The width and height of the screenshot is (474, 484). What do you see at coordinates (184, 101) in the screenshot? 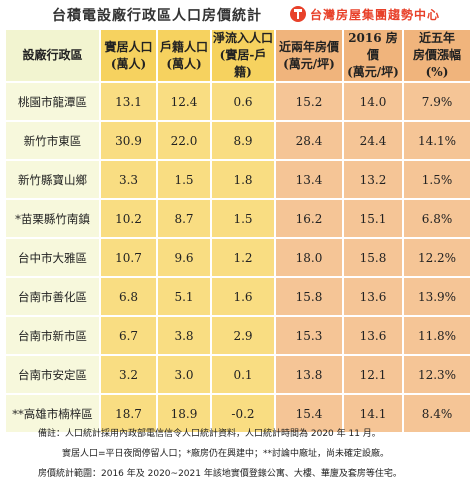
I see `registered-population-cell: 12.4` at bounding box center [184, 101].